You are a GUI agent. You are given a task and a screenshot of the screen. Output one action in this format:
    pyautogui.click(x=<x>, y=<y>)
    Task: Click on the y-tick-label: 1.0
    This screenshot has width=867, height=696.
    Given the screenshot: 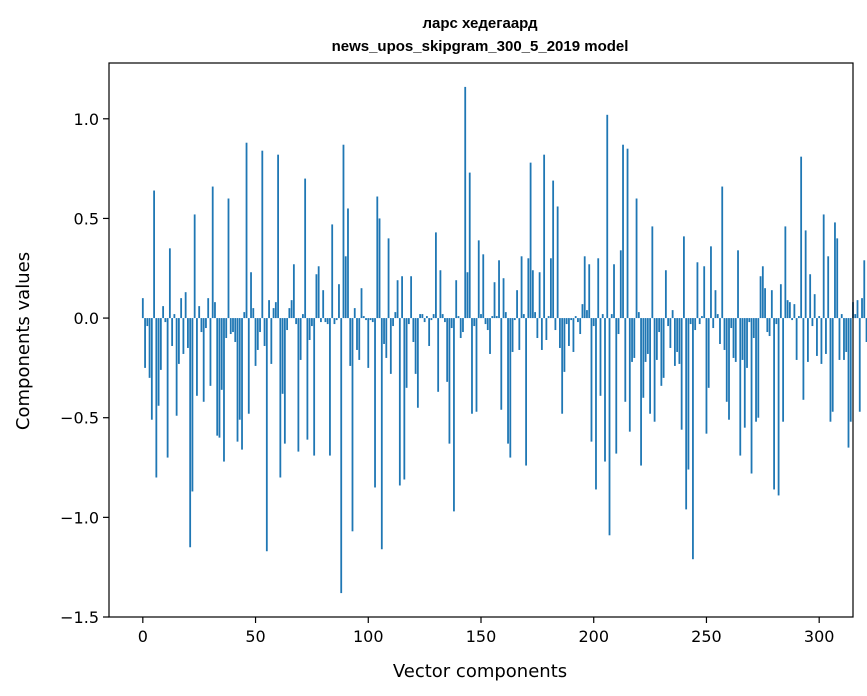 What is the action you would take?
    pyautogui.click(x=86, y=119)
    